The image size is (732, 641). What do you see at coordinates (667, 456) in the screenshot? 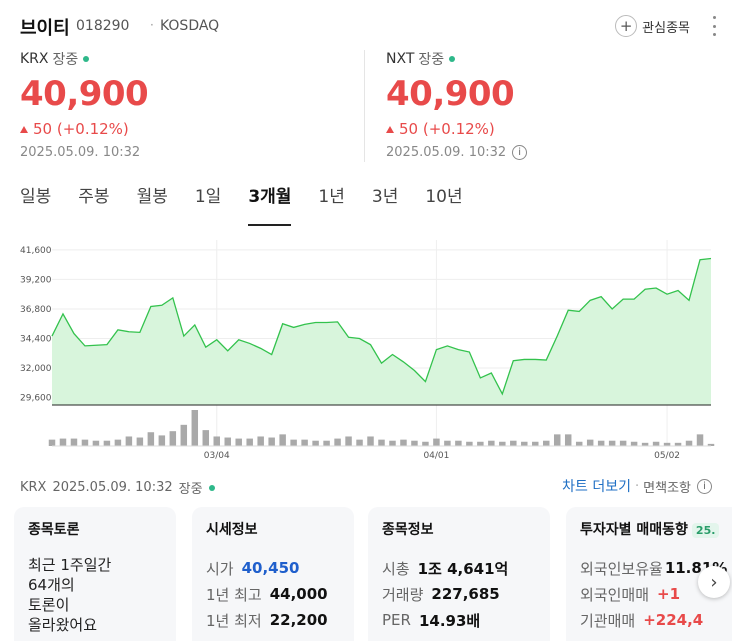
I see `x-tick-label: 05/02` at bounding box center [667, 456].